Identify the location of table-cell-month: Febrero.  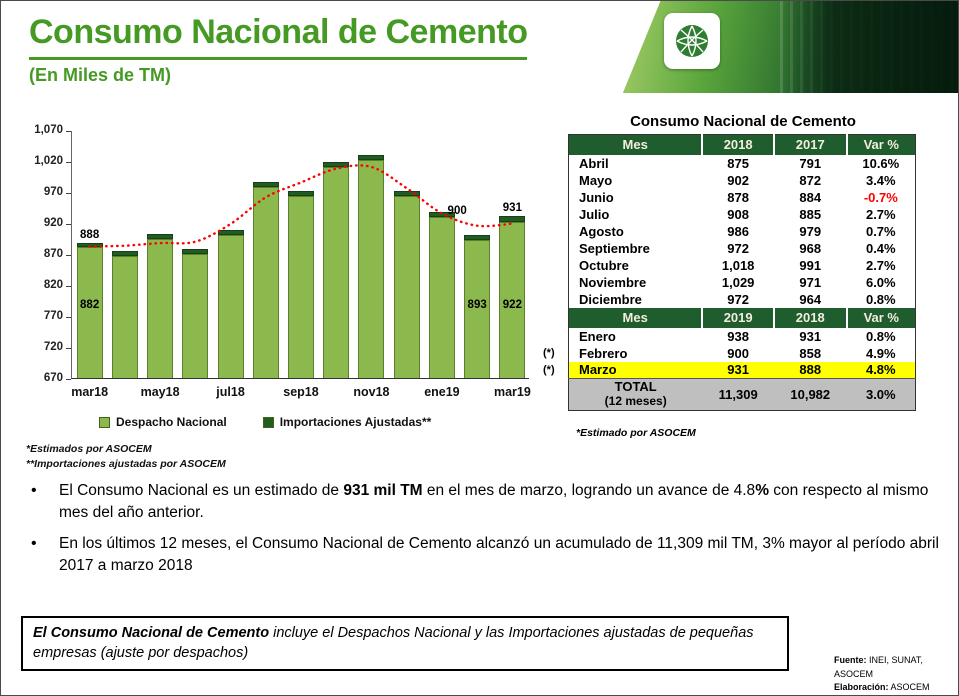
(635, 353).